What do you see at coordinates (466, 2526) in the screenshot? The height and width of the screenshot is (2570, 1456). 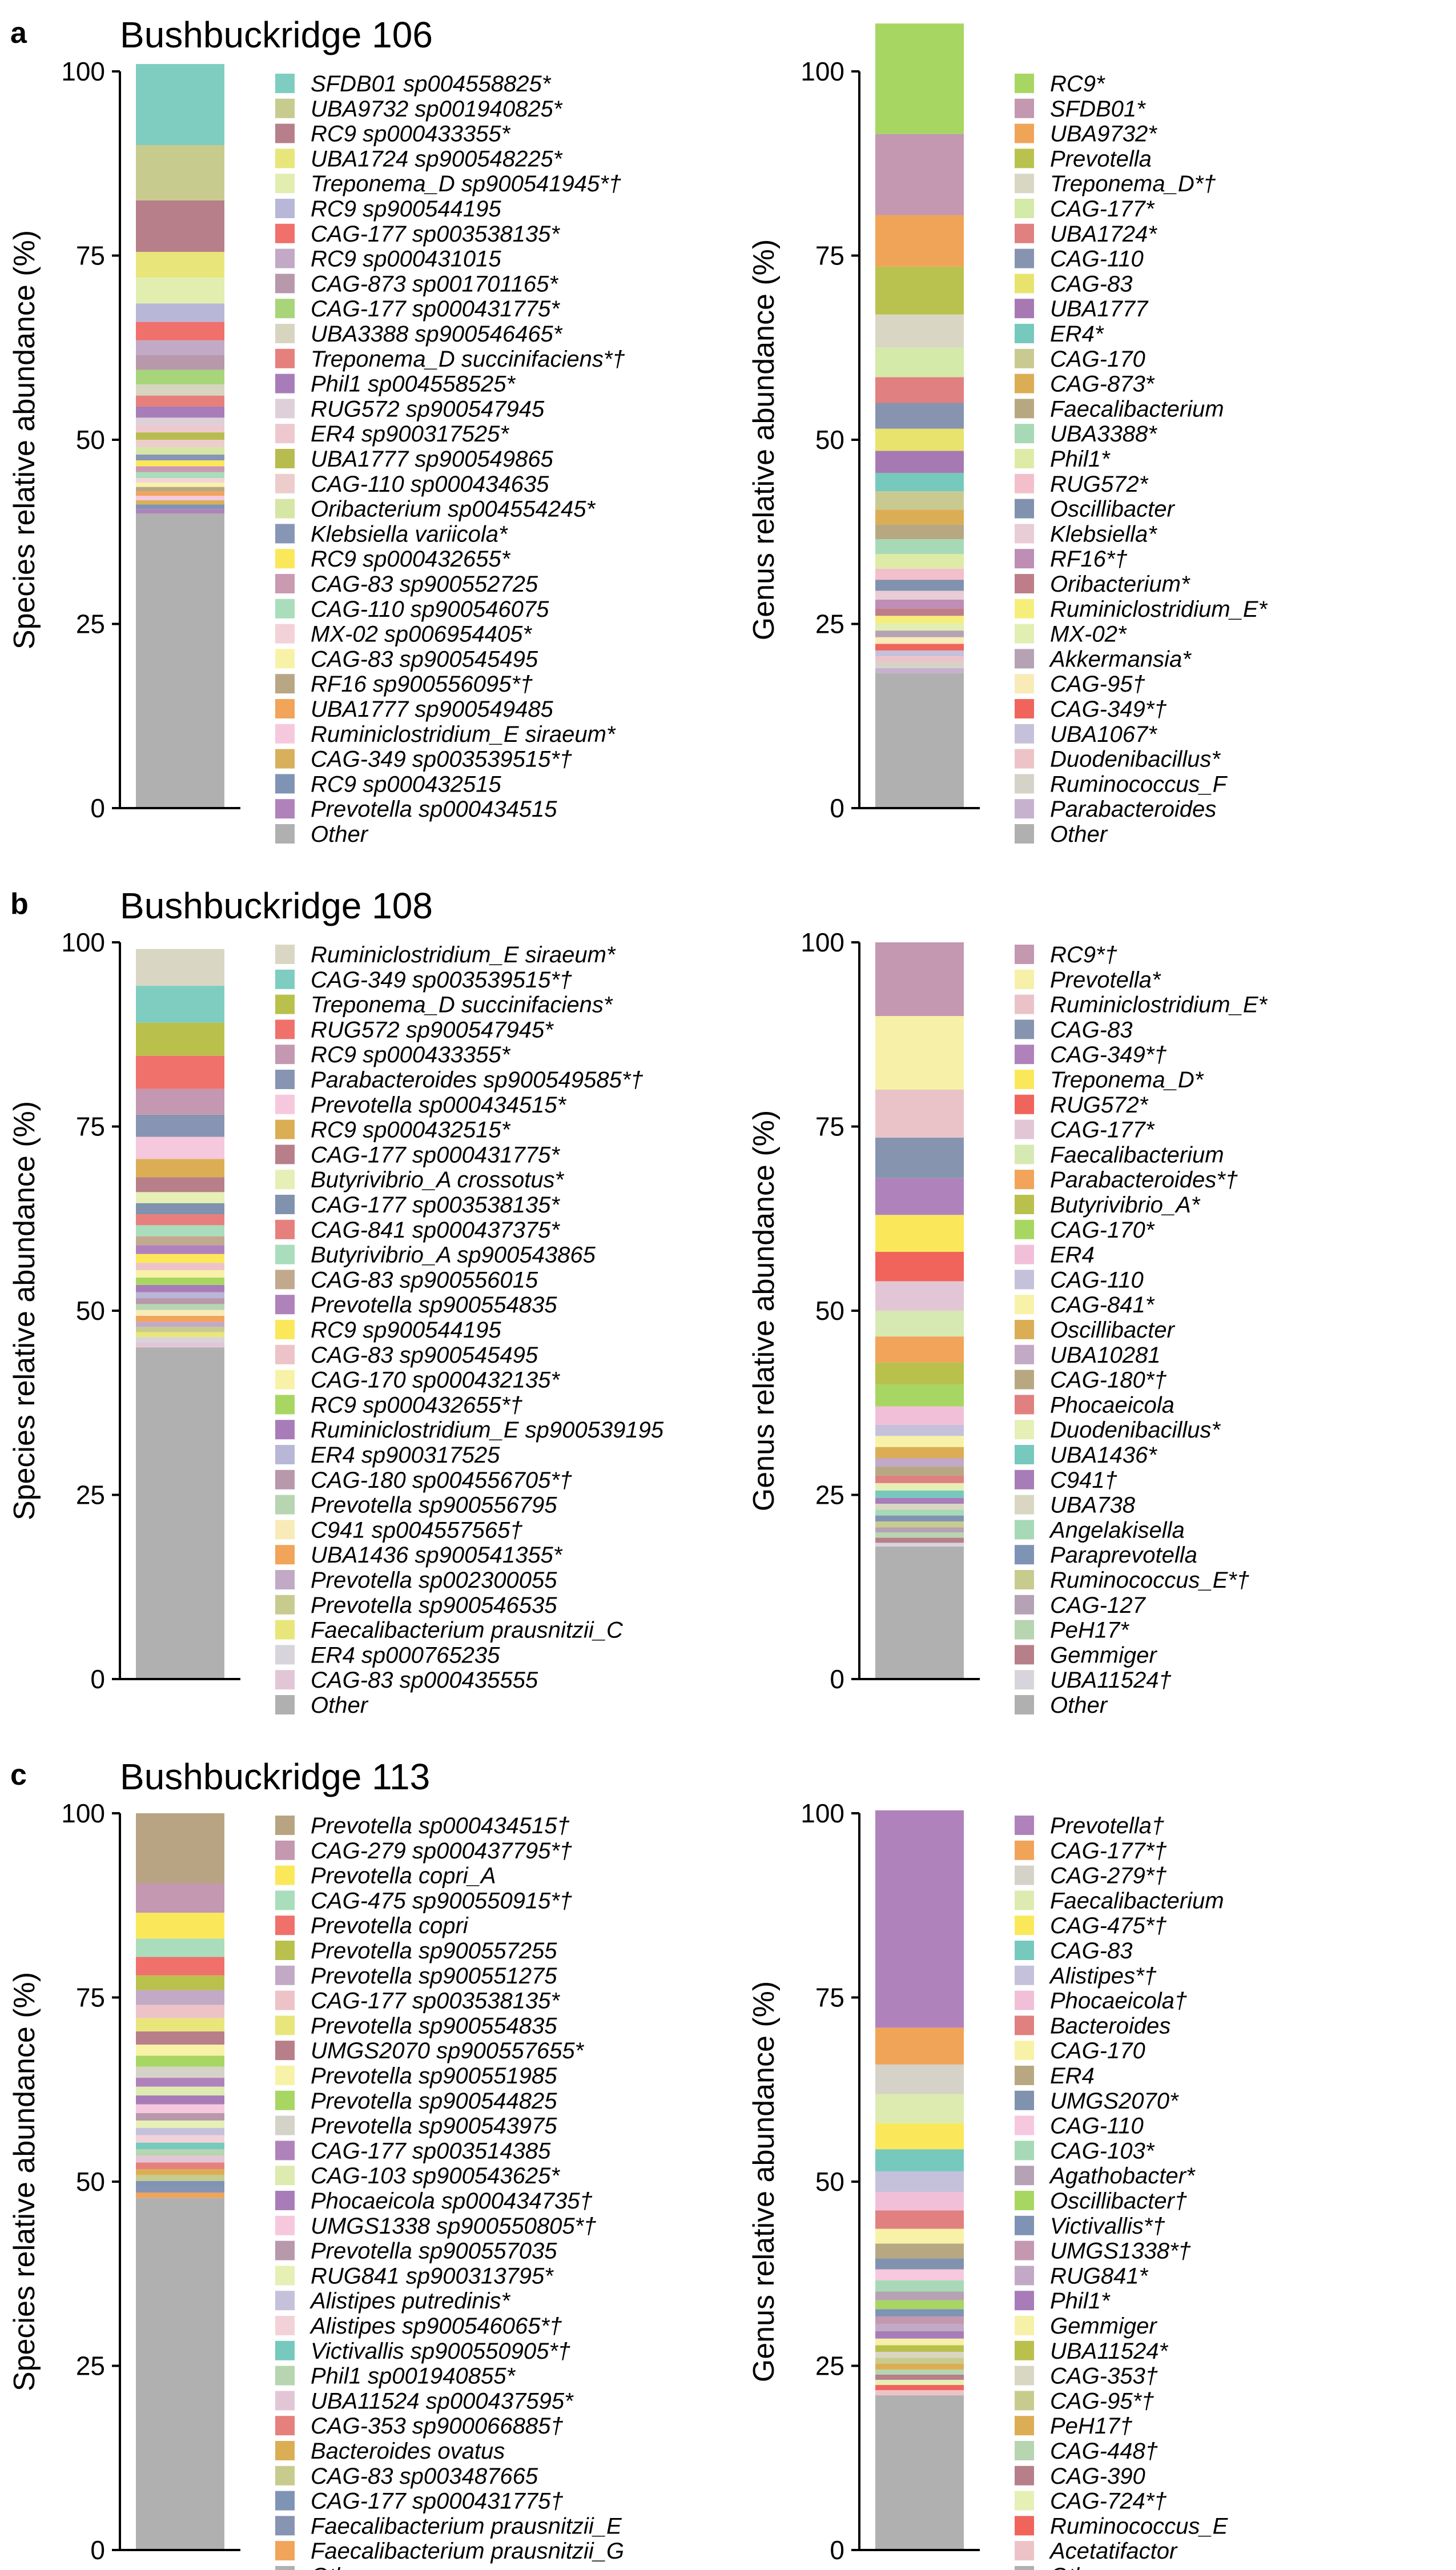 I see `legend-label: Faecalibacterium prausnitzii_E` at bounding box center [466, 2526].